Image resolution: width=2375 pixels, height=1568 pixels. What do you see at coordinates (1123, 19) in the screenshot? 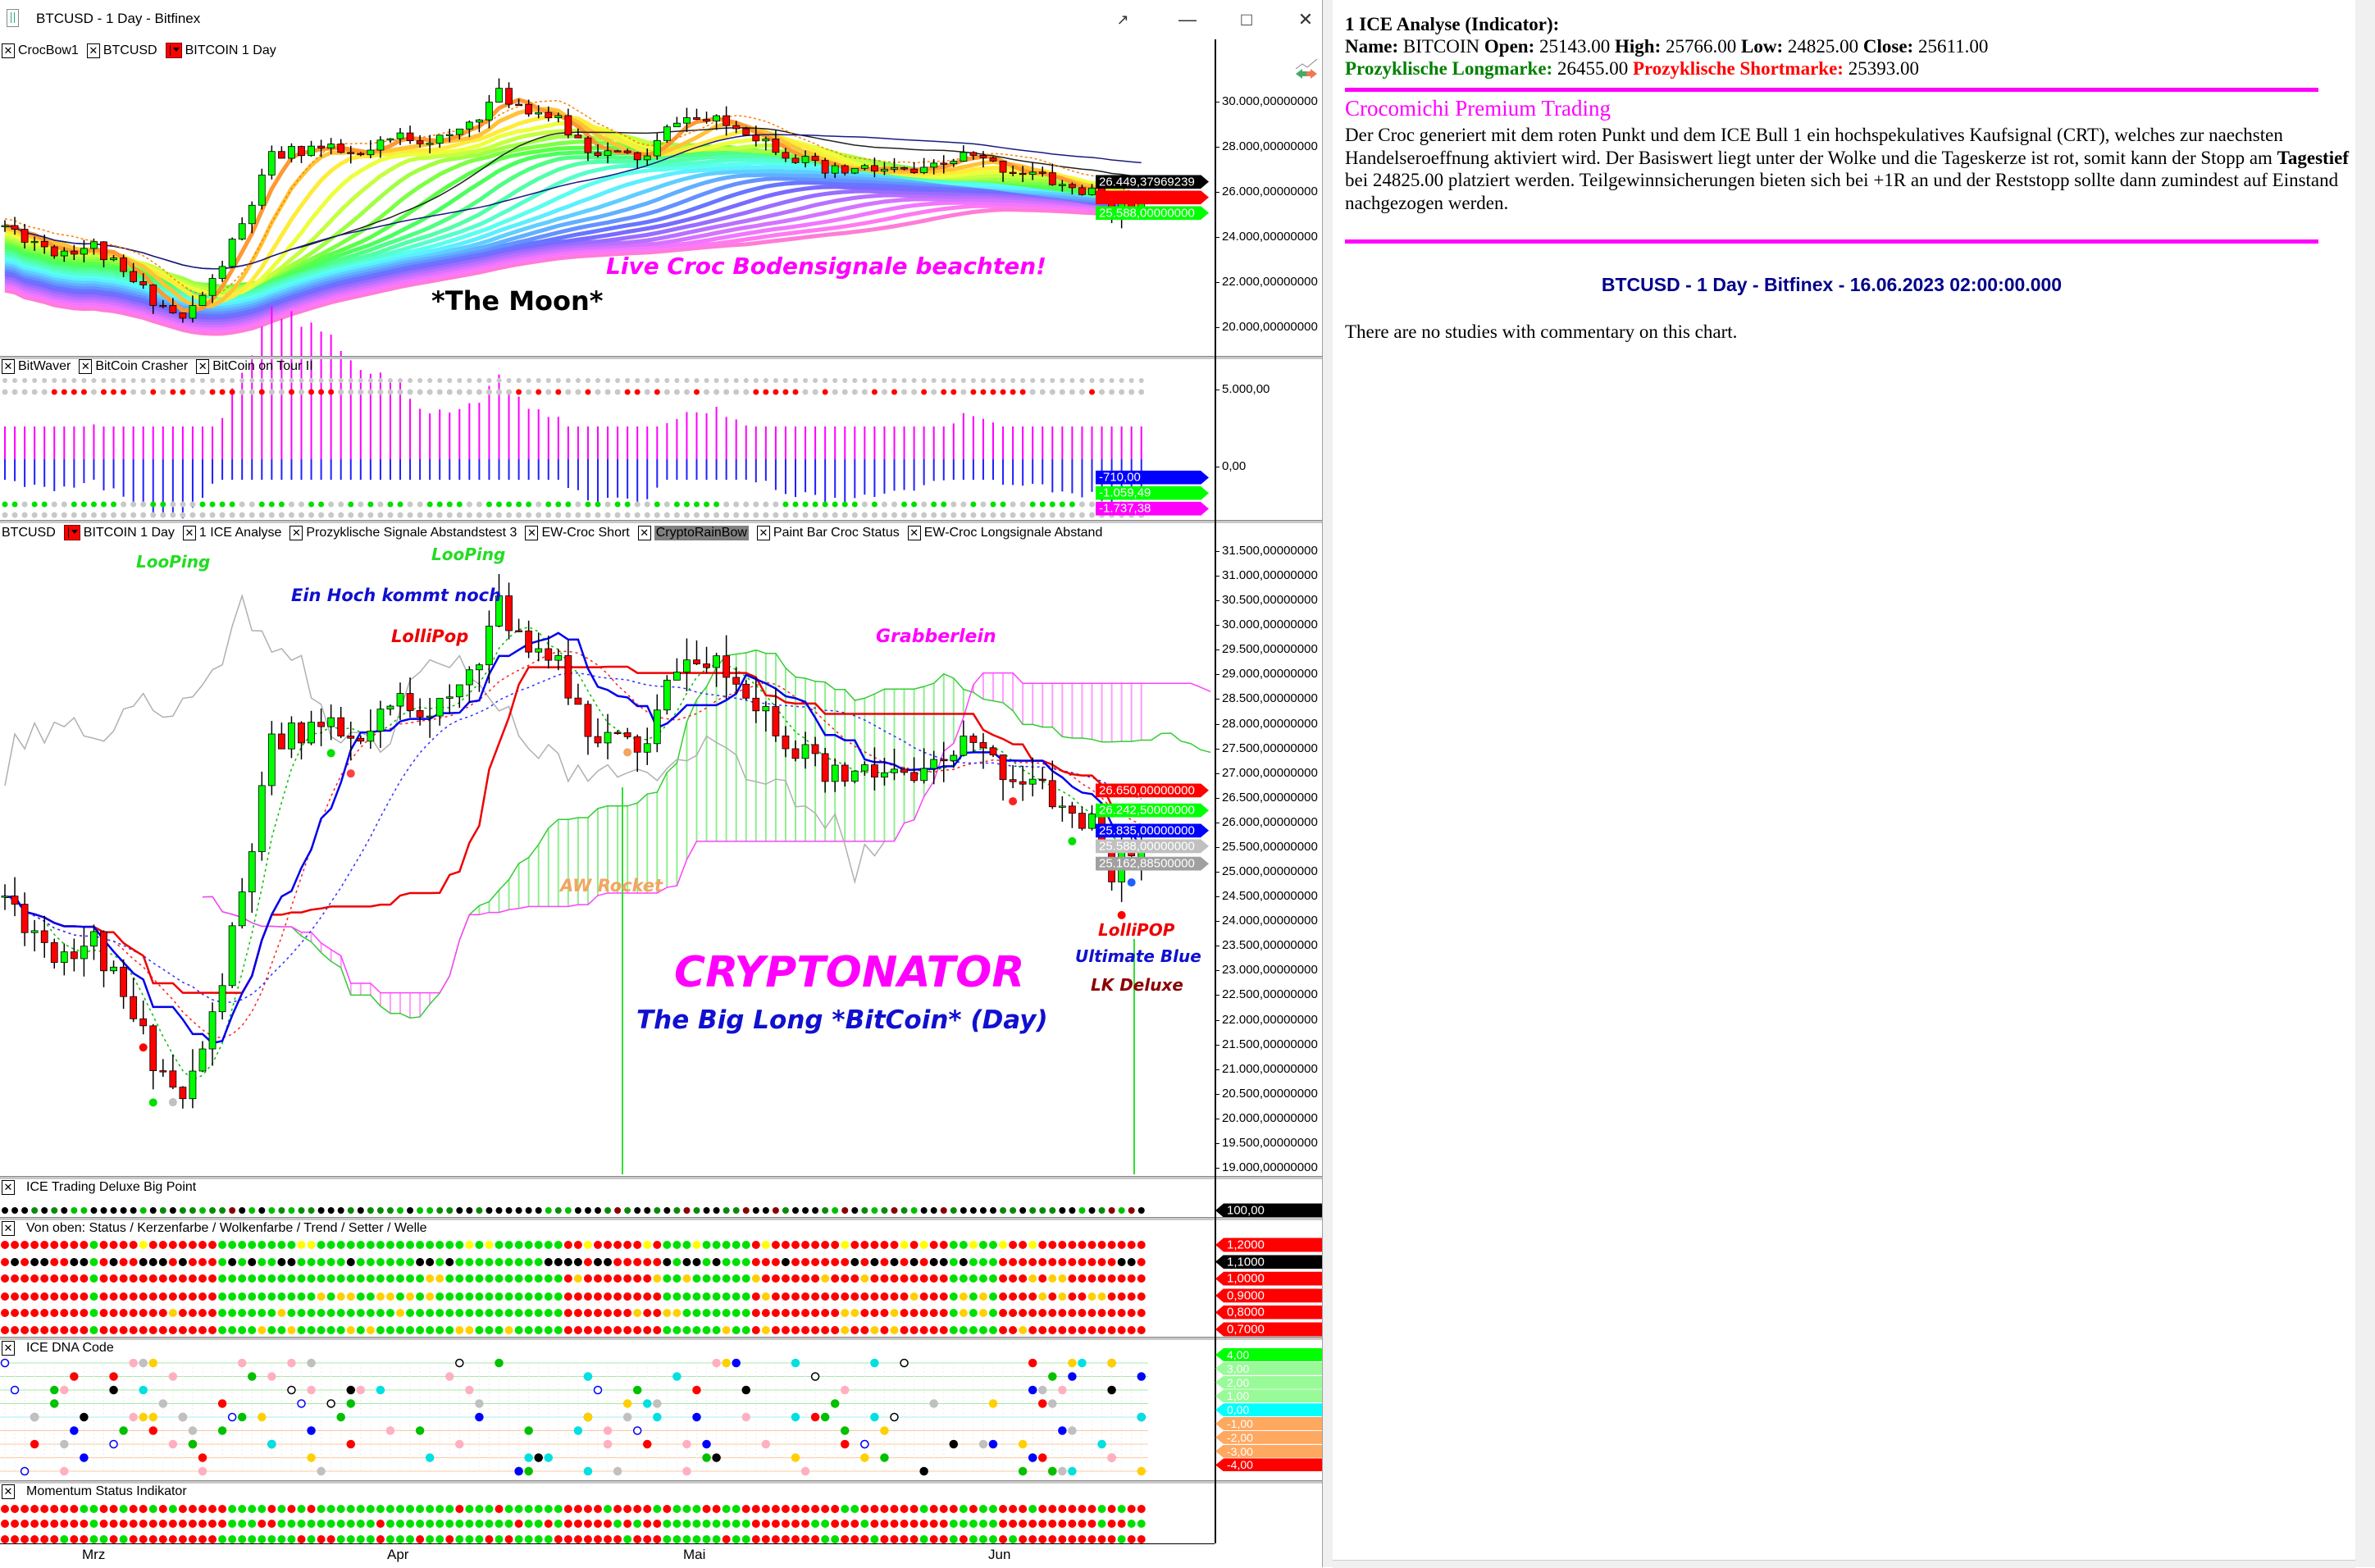
I see `detach-window-icon: ↗` at bounding box center [1123, 19].